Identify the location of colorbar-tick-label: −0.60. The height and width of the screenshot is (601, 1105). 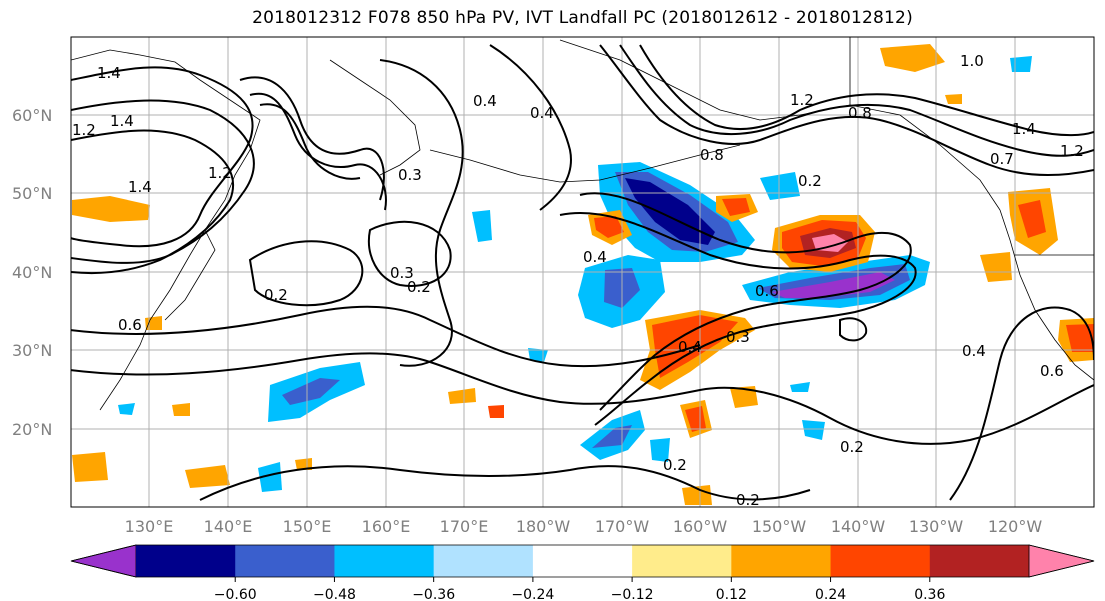
(235, 594).